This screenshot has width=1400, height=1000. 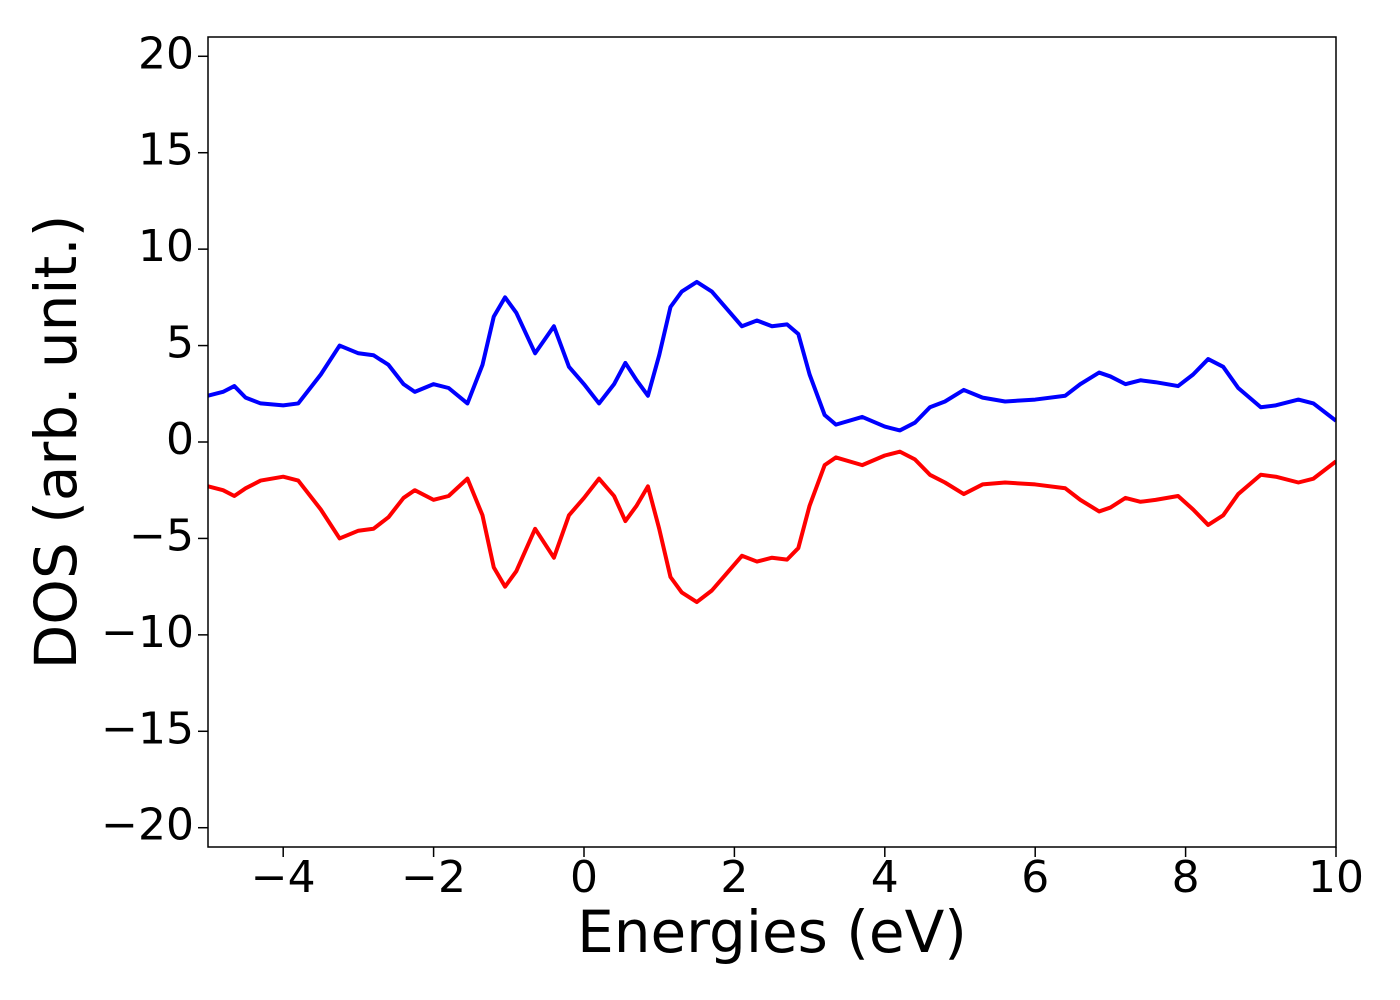 I want to click on x-tick-label: 10, so click(x=1336, y=877).